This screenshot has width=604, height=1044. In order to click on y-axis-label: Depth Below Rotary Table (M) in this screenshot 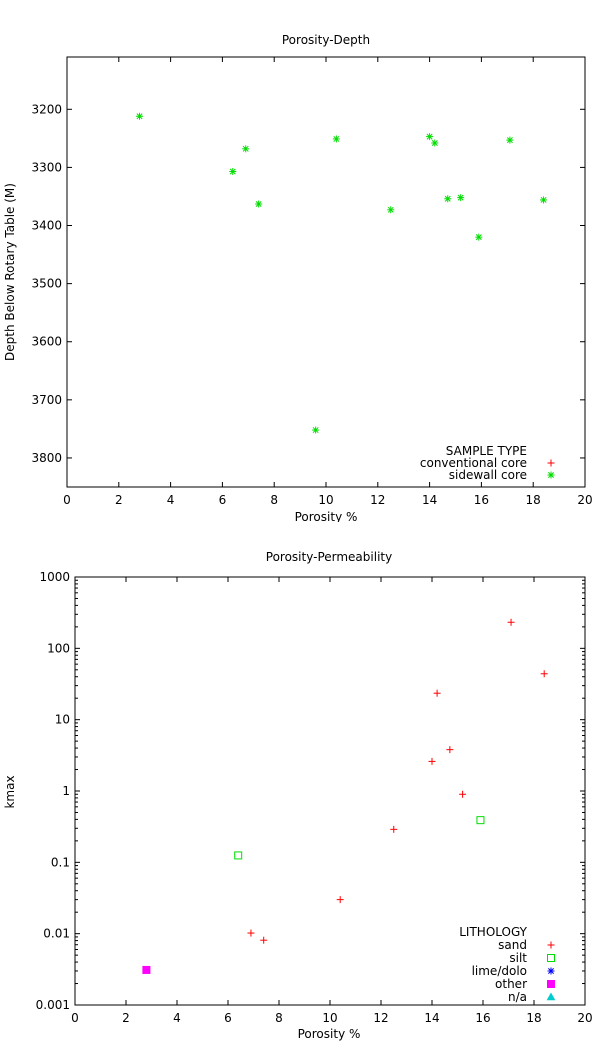, I will do `click(10, 272)`.